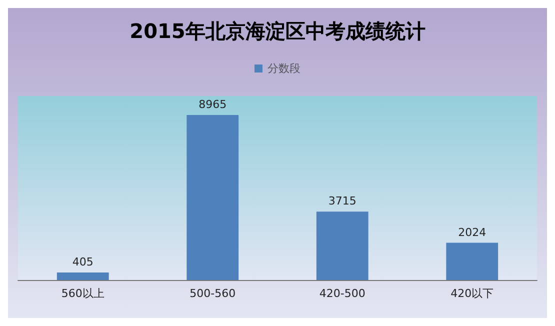 The image size is (555, 326). Describe the element at coordinates (472, 293) in the screenshot. I see `x-tick-label: 420以下` at that location.